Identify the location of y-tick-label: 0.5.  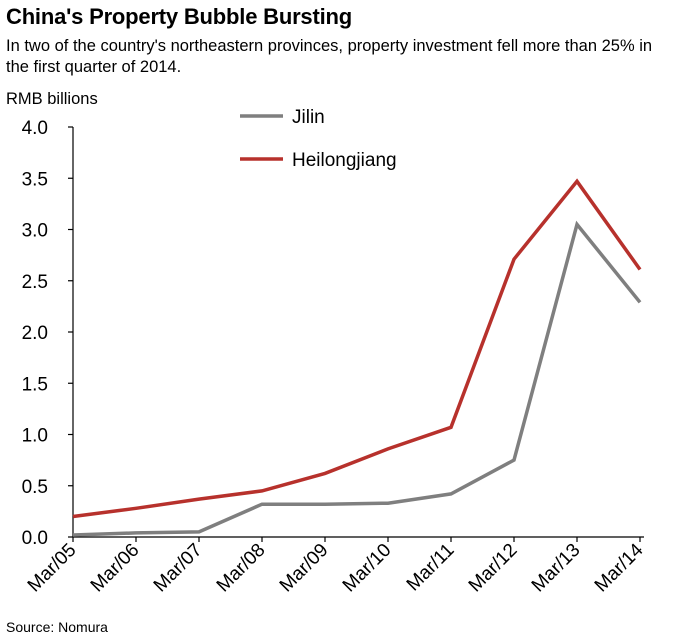
(35, 487).